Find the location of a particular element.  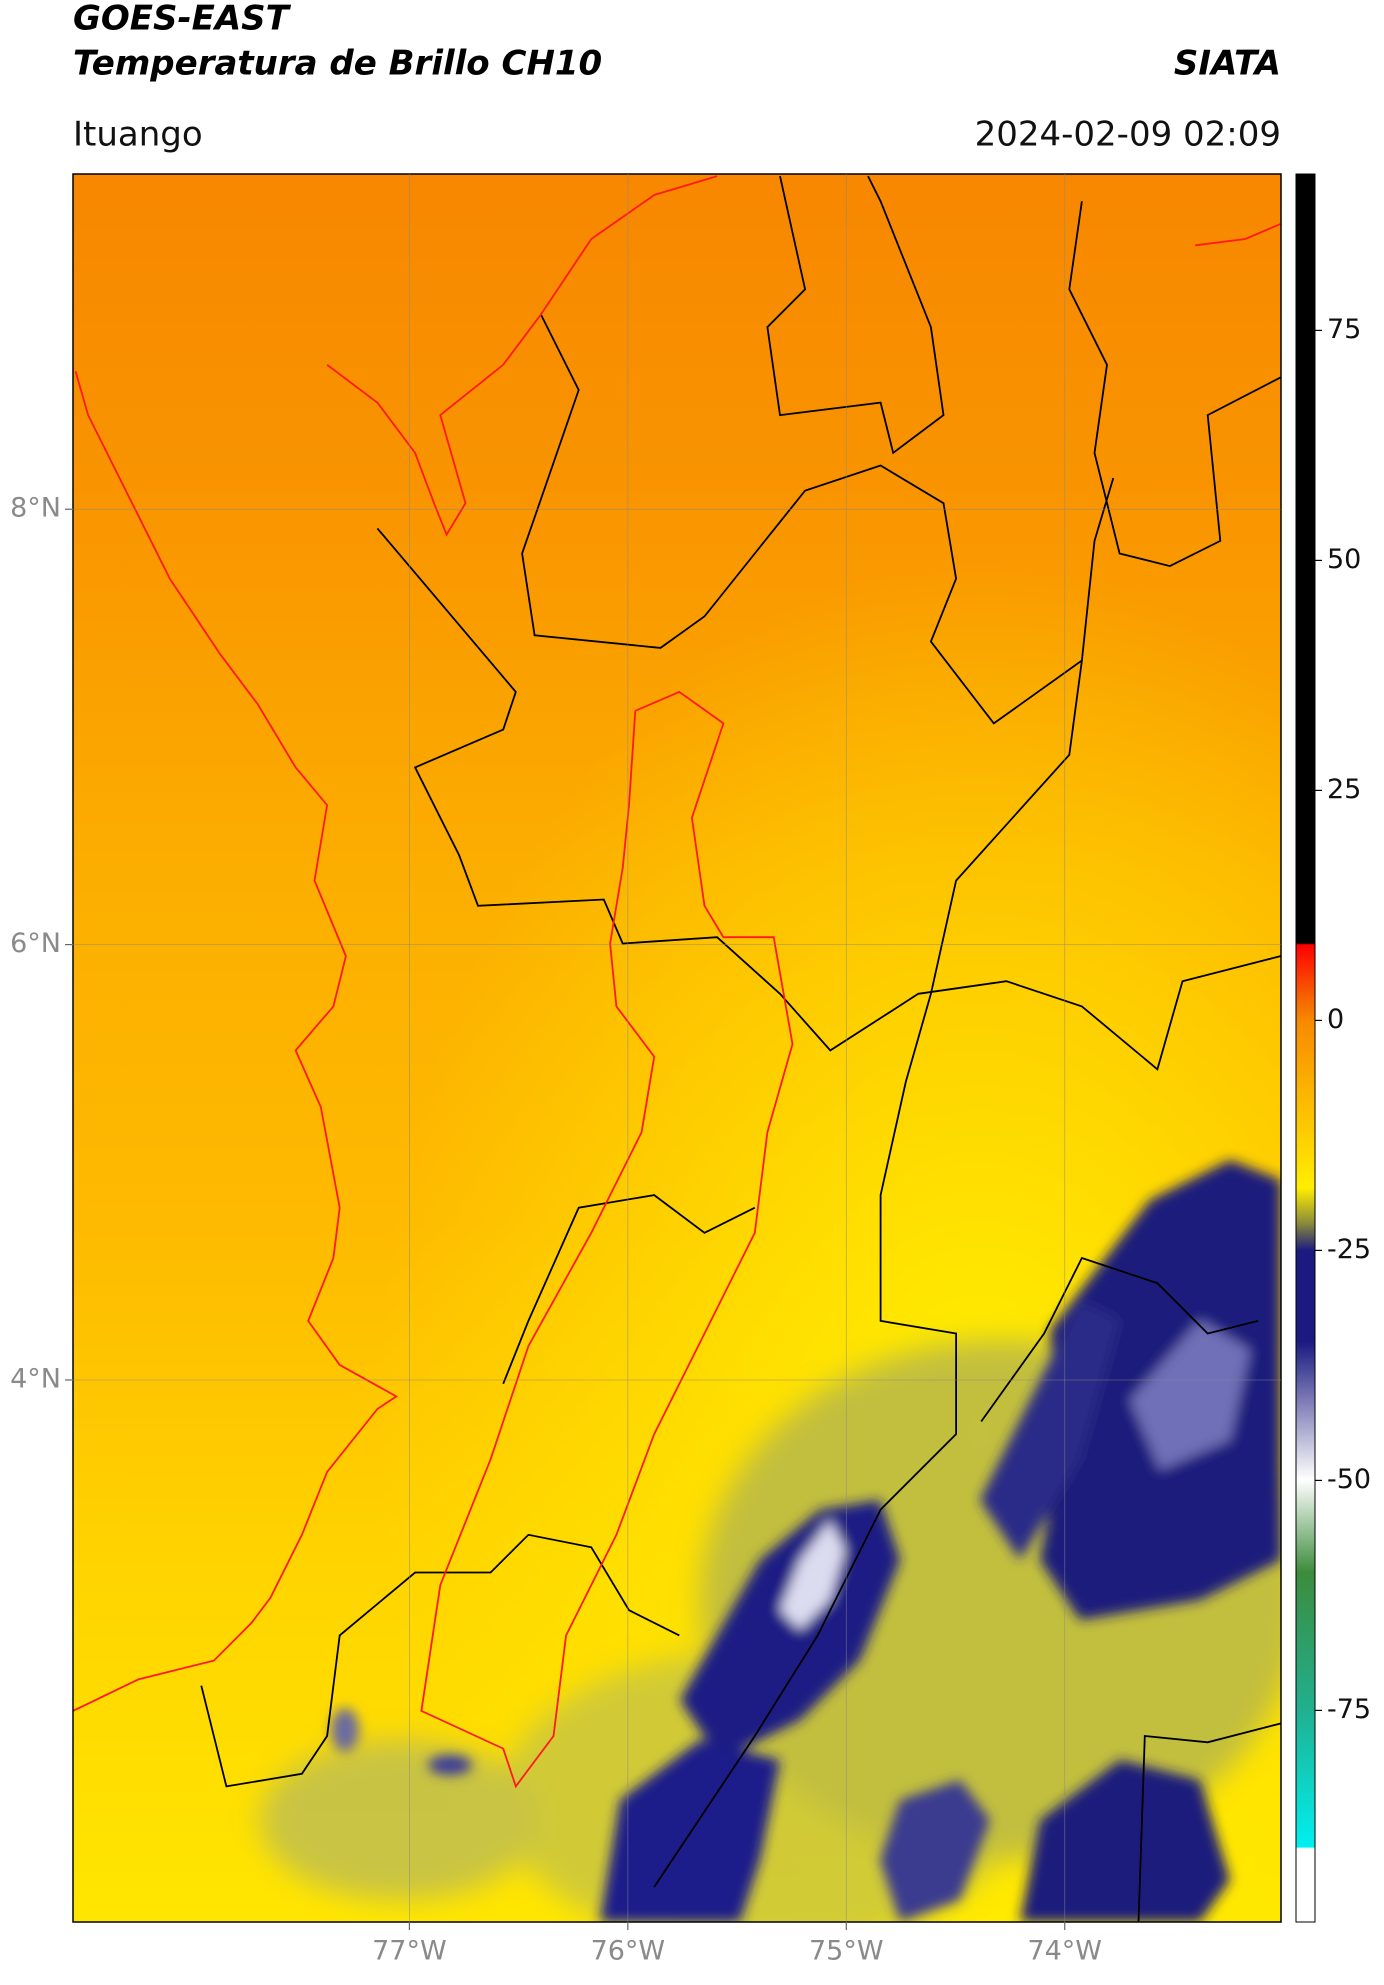

location: Ituango is located at coordinates (138, 135).